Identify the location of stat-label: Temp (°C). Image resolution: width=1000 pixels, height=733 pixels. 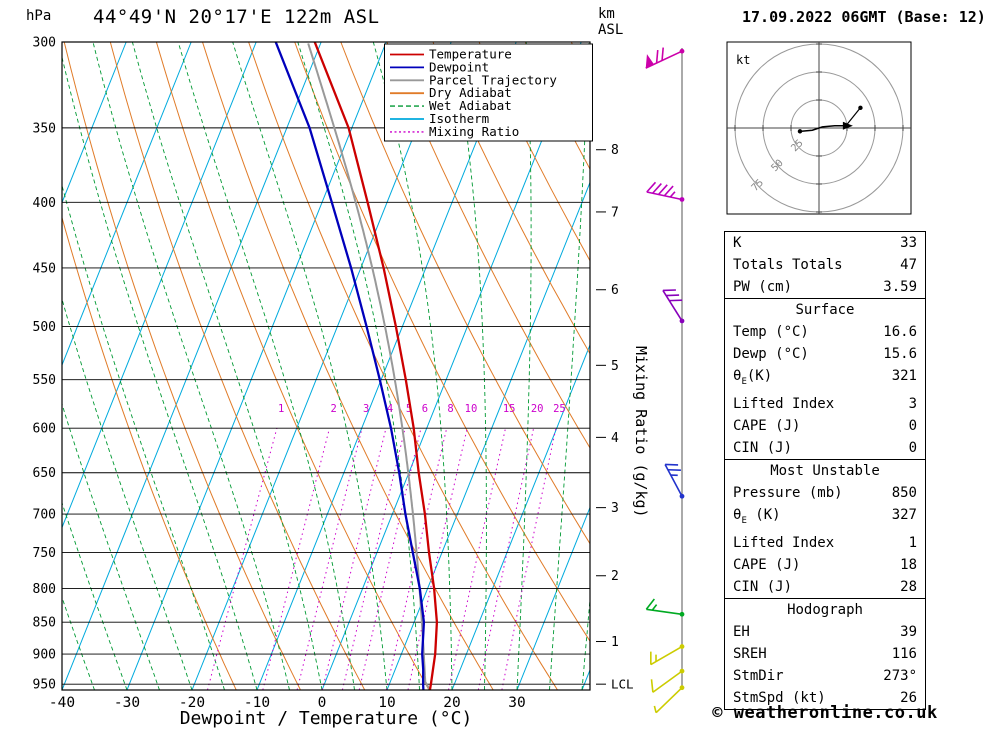
(771, 332).